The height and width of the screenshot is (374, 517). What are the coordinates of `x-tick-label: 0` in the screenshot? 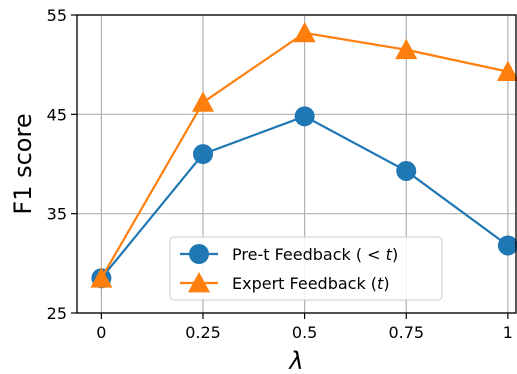 It's located at (101, 332).